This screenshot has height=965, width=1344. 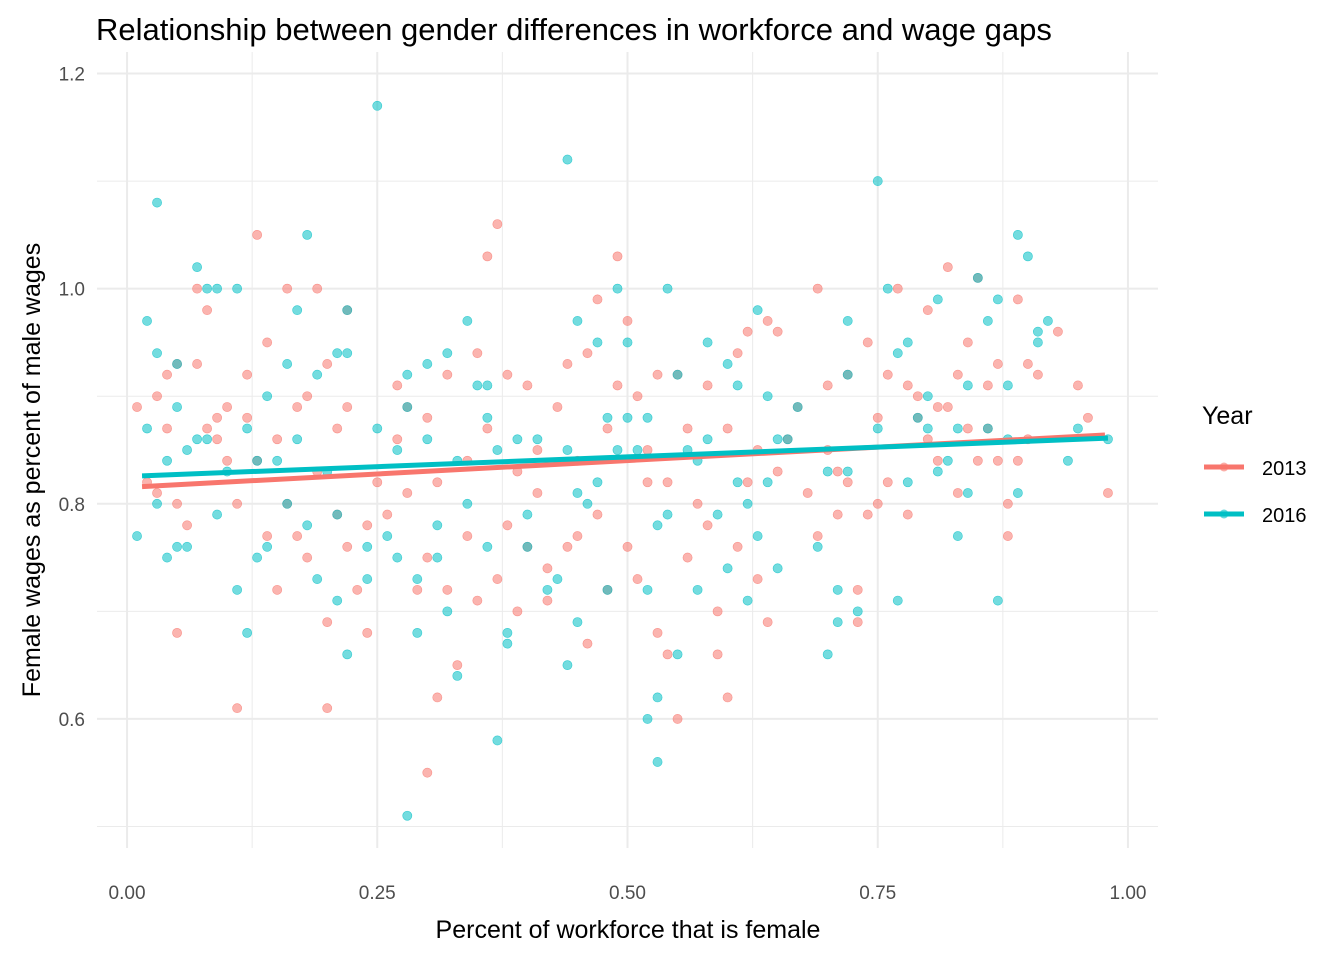 I want to click on trend-line-2016, so click(x=625, y=457).